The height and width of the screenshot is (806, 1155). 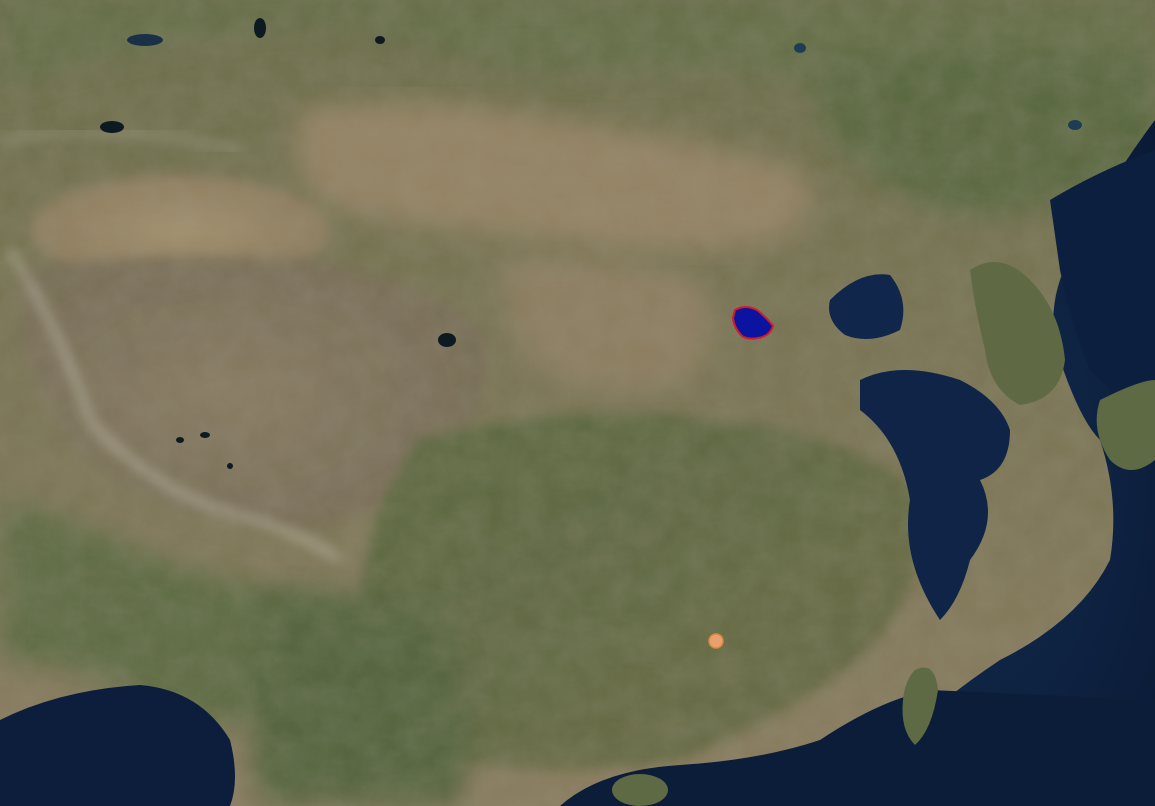 What do you see at coordinates (935, 495) in the screenshot?
I see `yellow-sea` at bounding box center [935, 495].